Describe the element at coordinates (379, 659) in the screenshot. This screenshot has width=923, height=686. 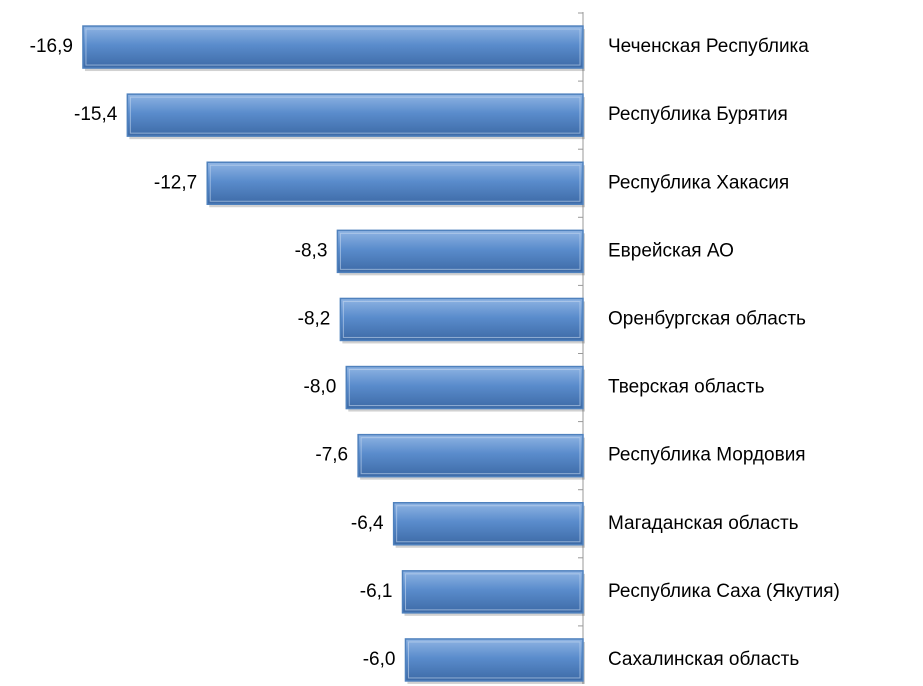
I see `value-label: -6,0` at that location.